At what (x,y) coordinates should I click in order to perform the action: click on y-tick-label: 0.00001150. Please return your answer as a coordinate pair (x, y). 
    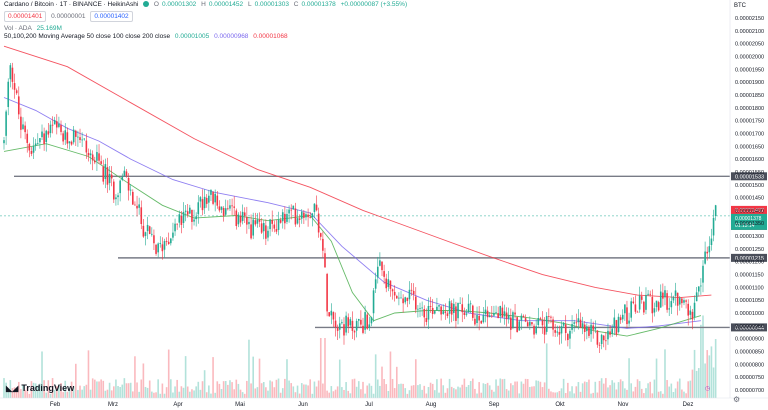
    Looking at the image, I should click on (749, 276).